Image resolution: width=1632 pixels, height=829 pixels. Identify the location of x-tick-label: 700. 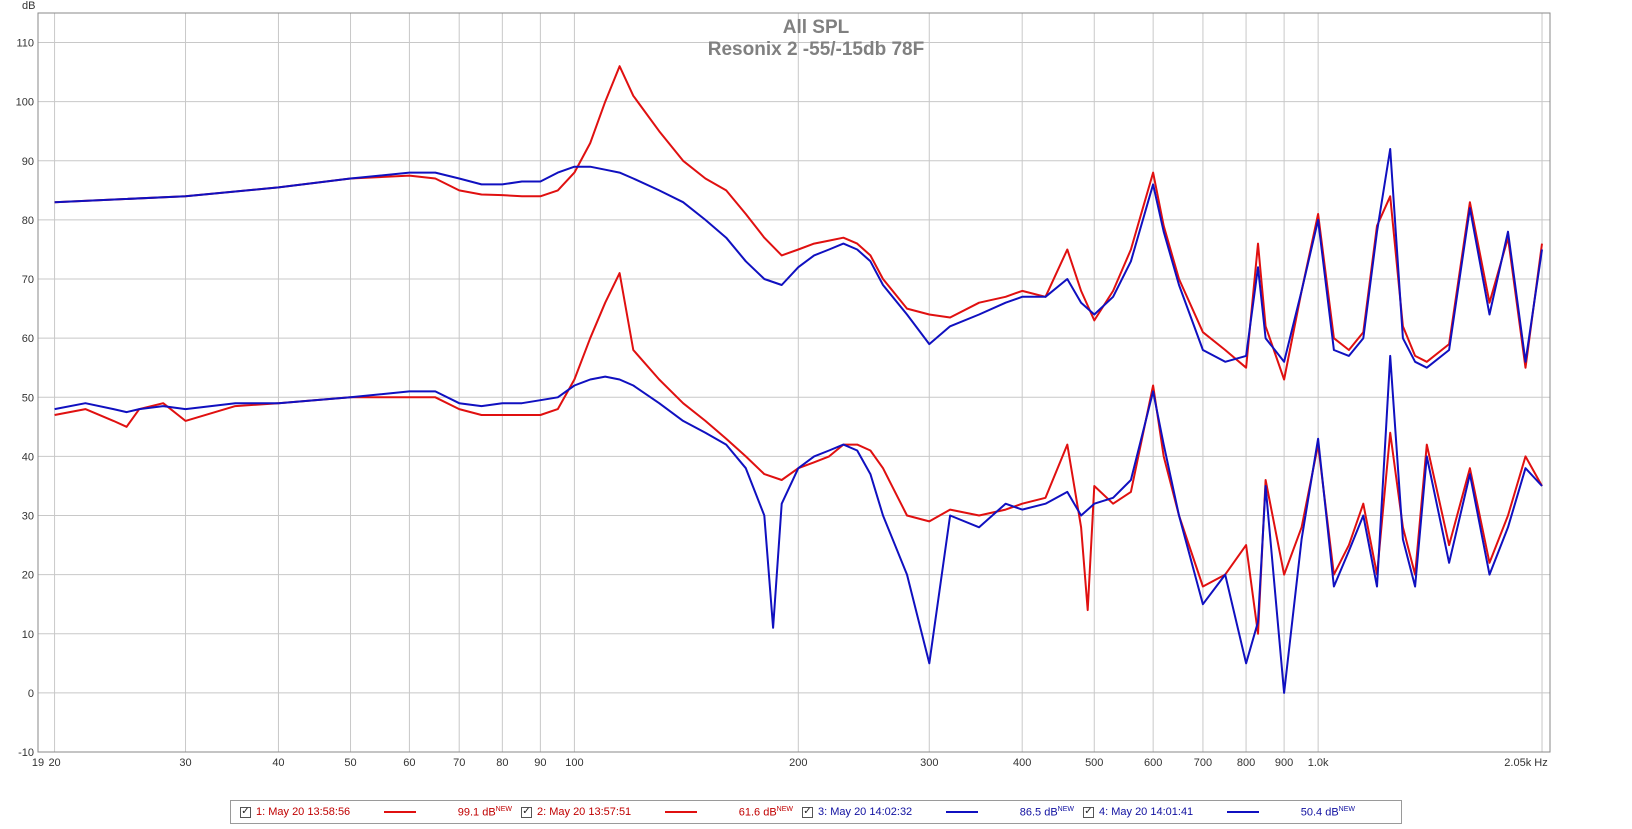
(1203, 763).